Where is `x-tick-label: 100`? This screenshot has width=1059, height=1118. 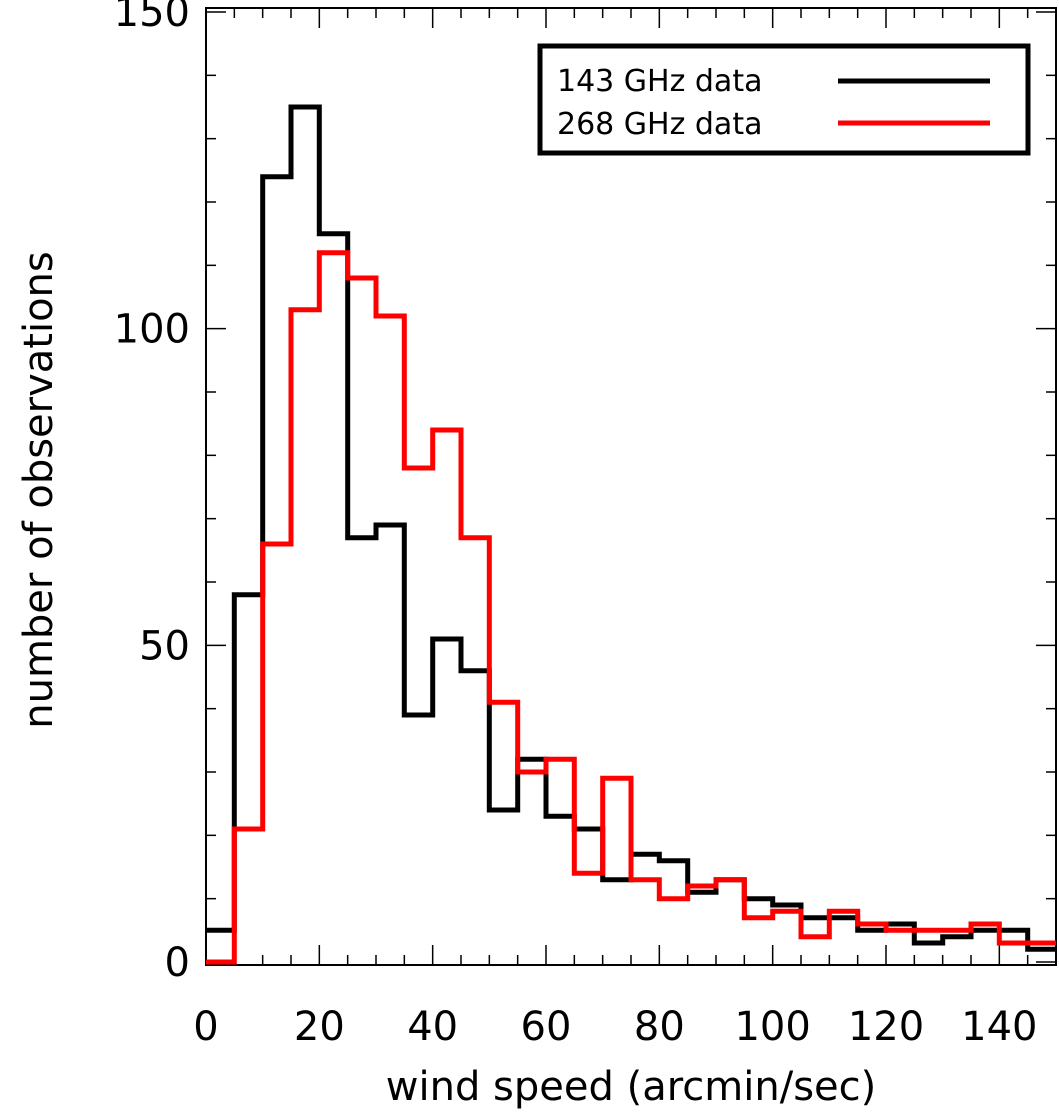 x-tick-label: 100 is located at coordinates (772, 1027).